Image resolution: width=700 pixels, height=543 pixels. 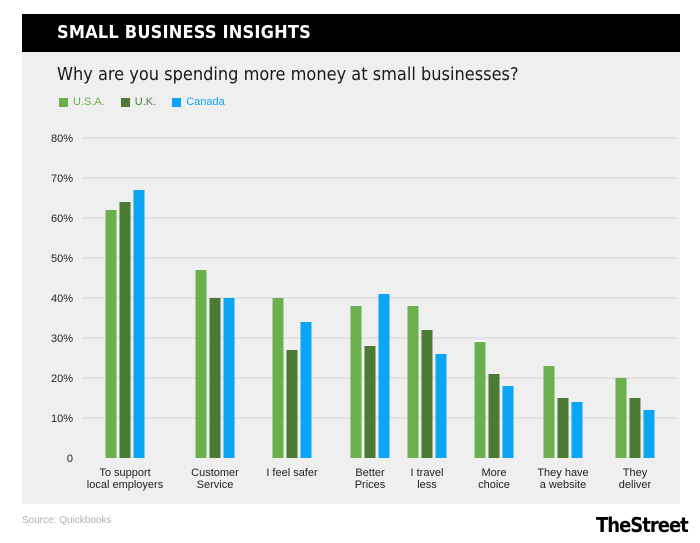 What do you see at coordinates (89, 102) in the screenshot?
I see `legend-label-usa: U.S.A.` at bounding box center [89, 102].